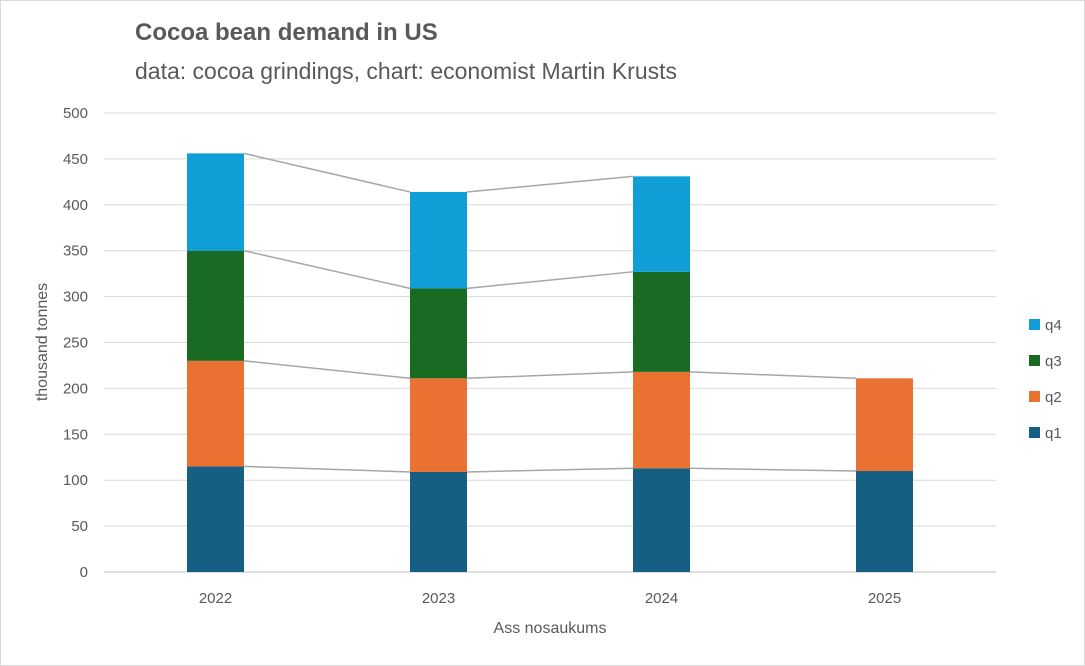 The width and height of the screenshot is (1085, 666). I want to click on y-tick-label: 350, so click(75, 251).